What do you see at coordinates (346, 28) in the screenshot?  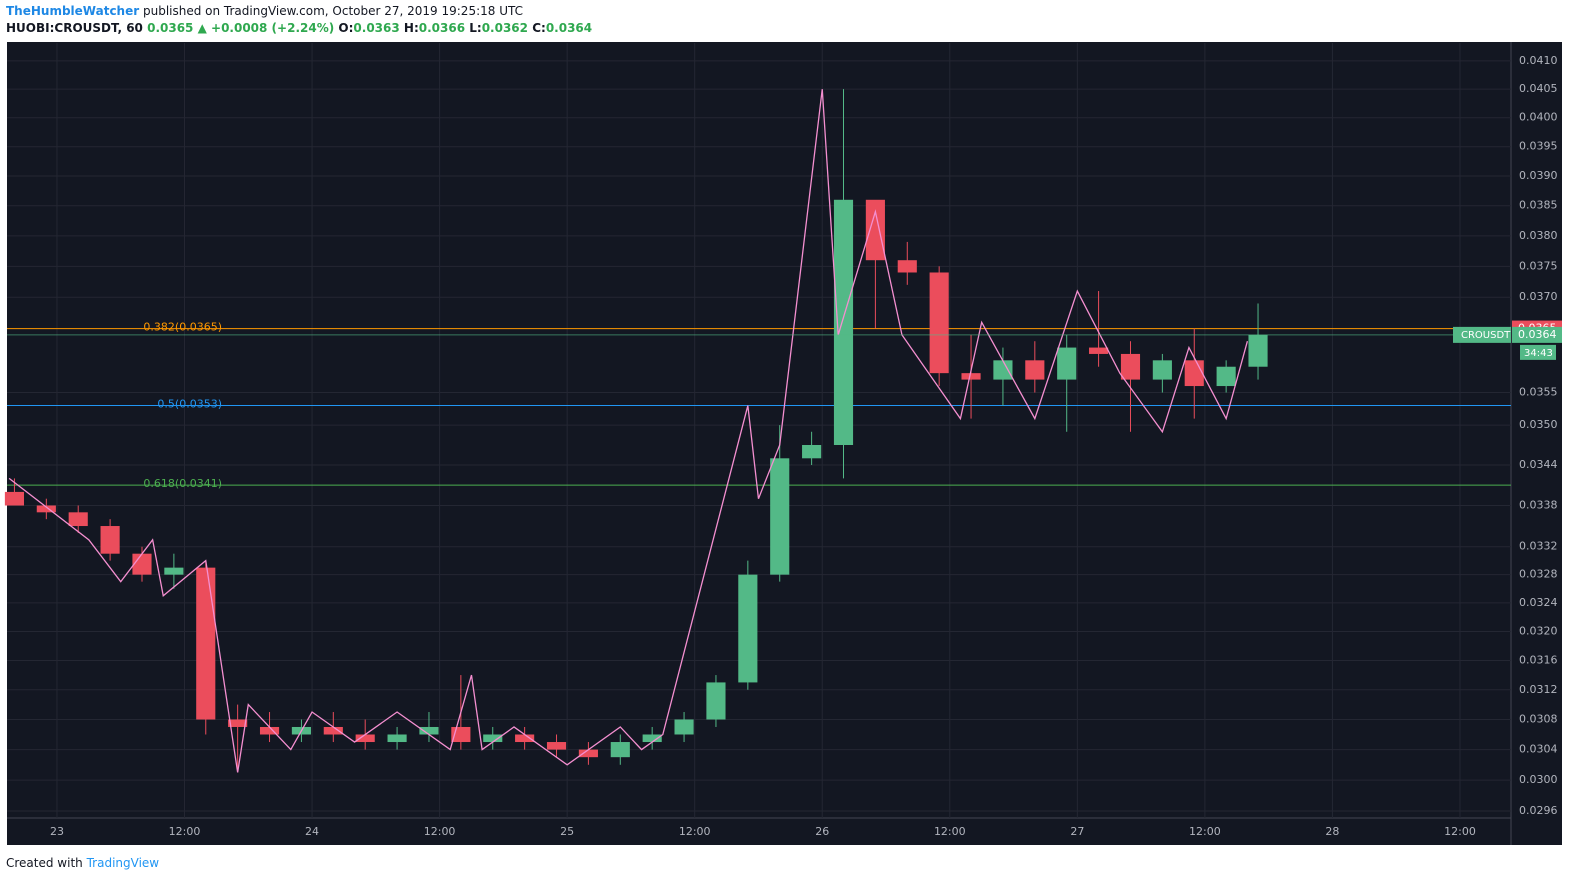 I see `o-label: O:` at bounding box center [346, 28].